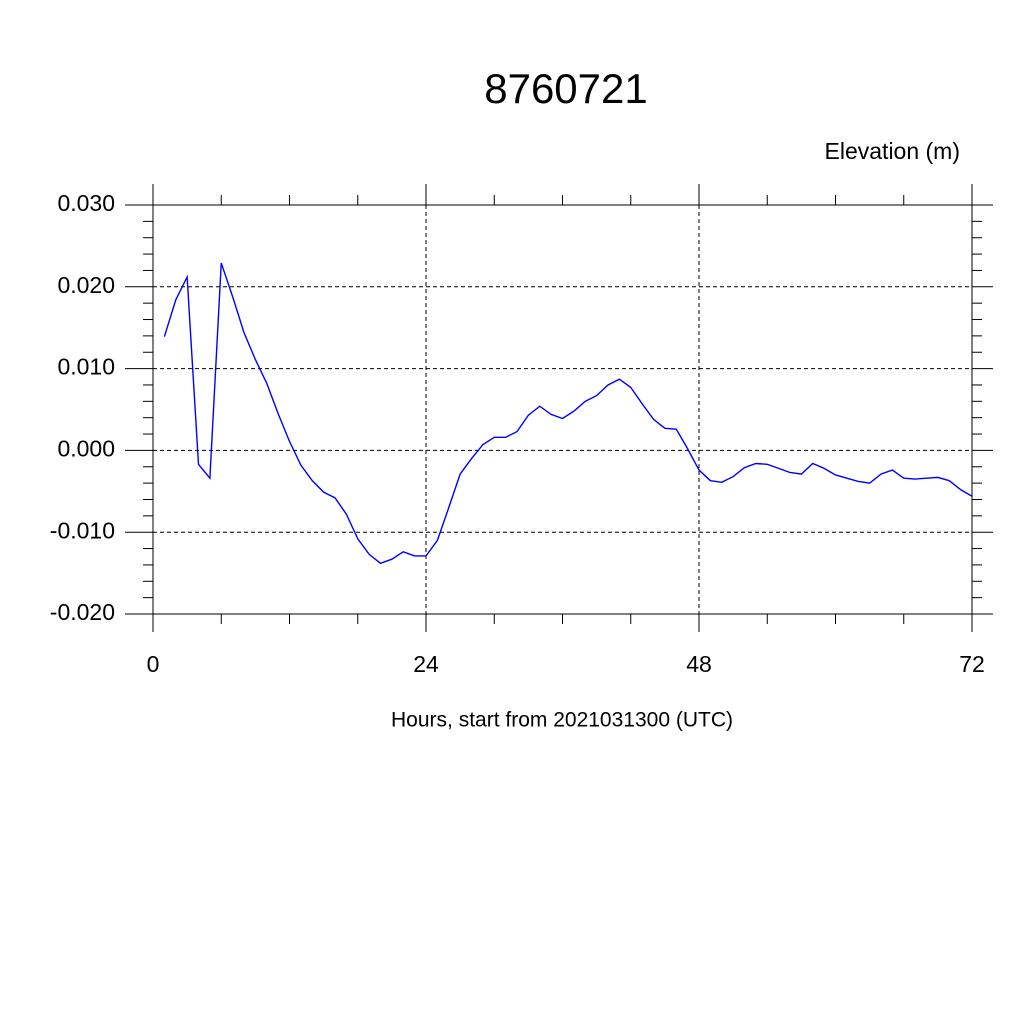 The width and height of the screenshot is (1024, 1024). Describe the element at coordinates (86, 203) in the screenshot. I see `y-tick-label: 0.030` at that location.